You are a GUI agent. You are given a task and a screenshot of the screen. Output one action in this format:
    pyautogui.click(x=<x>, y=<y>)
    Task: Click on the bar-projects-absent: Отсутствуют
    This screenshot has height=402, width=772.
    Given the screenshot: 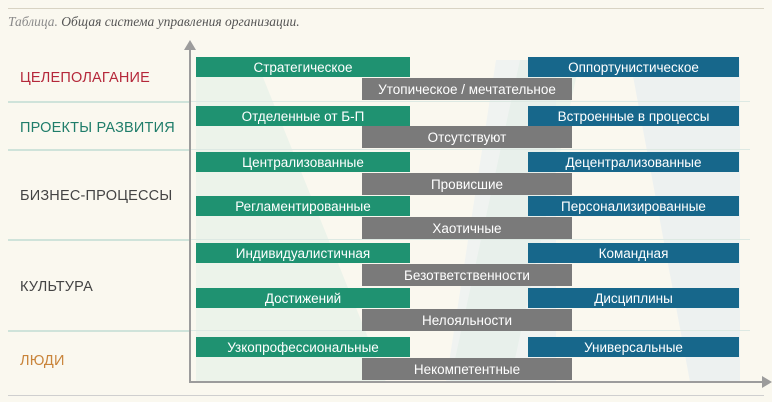 What is the action you would take?
    pyautogui.click(x=467, y=137)
    